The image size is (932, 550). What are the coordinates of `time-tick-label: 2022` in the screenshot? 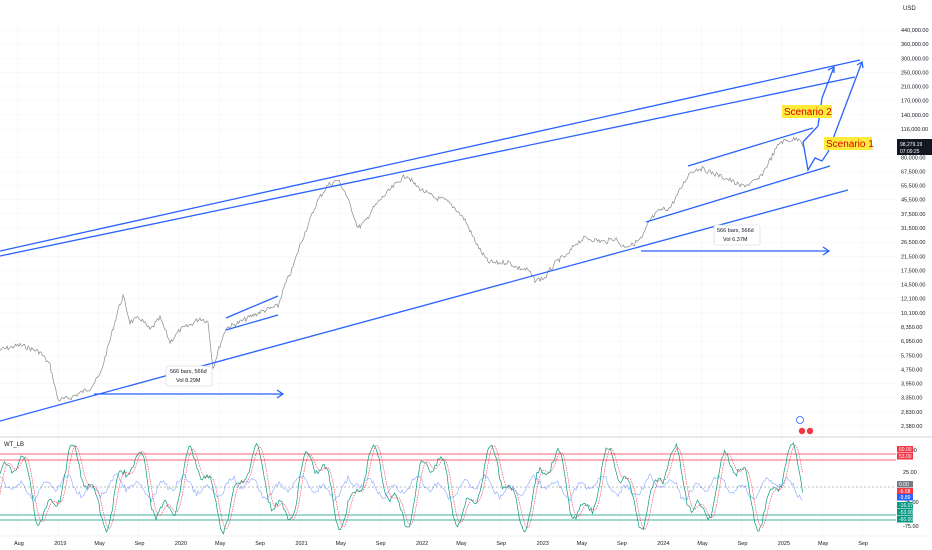 It's located at (422, 544).